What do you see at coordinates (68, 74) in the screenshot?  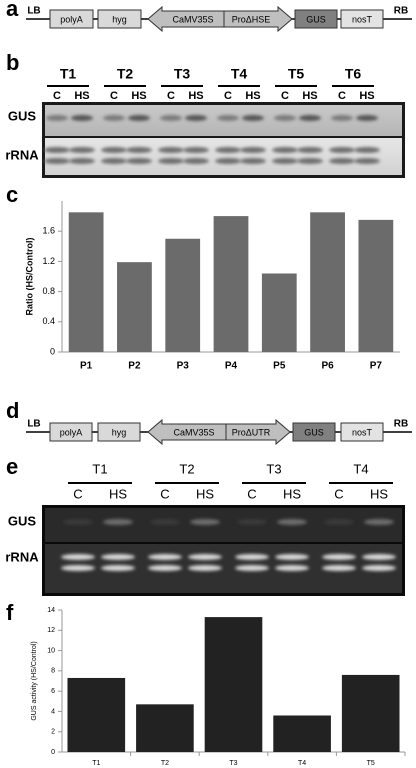 I see `group-label: T1` at bounding box center [68, 74].